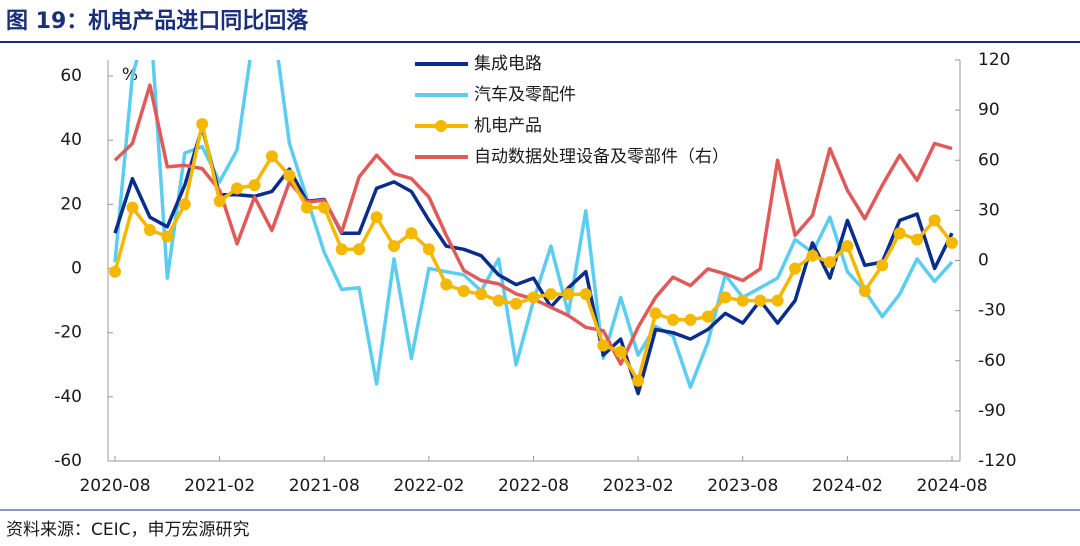  Describe the element at coordinates (992, 311) in the screenshot. I see `y2-tick-label: -30` at that location.